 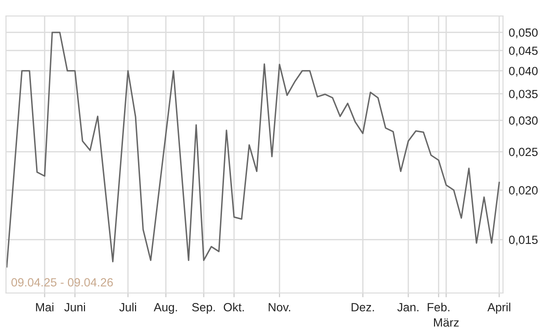 What do you see at coordinates (446, 322) in the screenshot?
I see `x-tick-label: März` at bounding box center [446, 322].